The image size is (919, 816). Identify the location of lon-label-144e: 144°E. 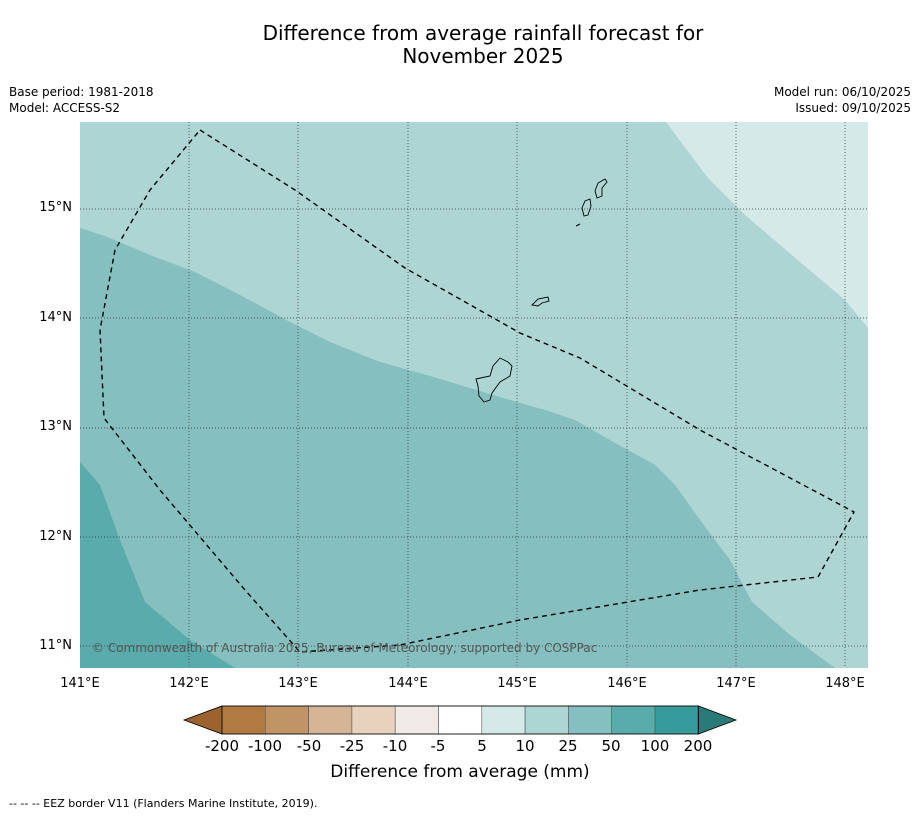
(408, 683).